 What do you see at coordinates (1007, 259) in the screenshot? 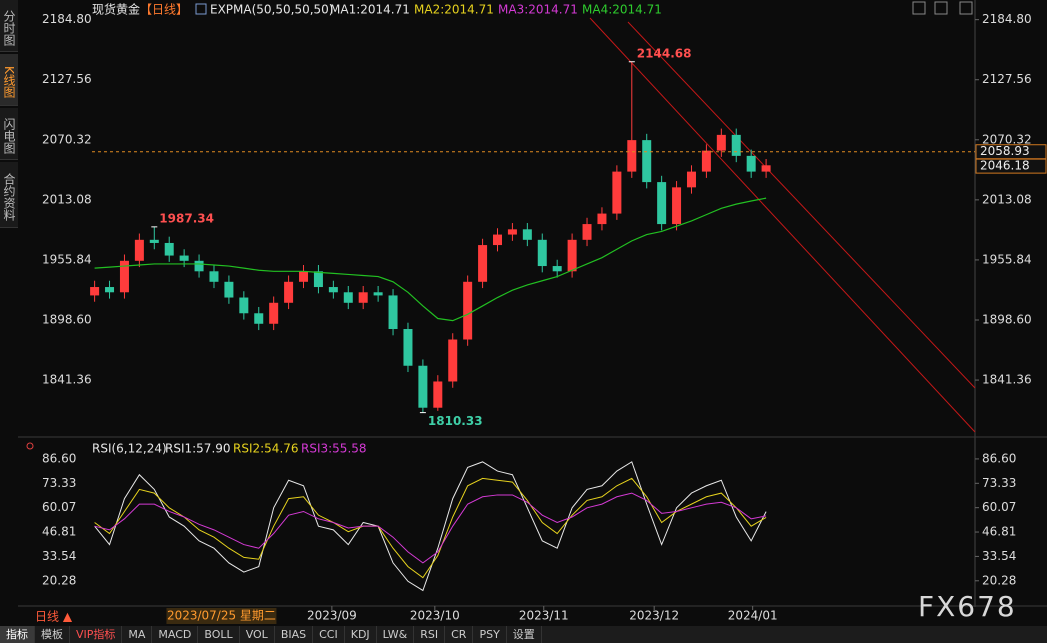
I see `y-tick-label: 1955.84` at bounding box center [1007, 259].